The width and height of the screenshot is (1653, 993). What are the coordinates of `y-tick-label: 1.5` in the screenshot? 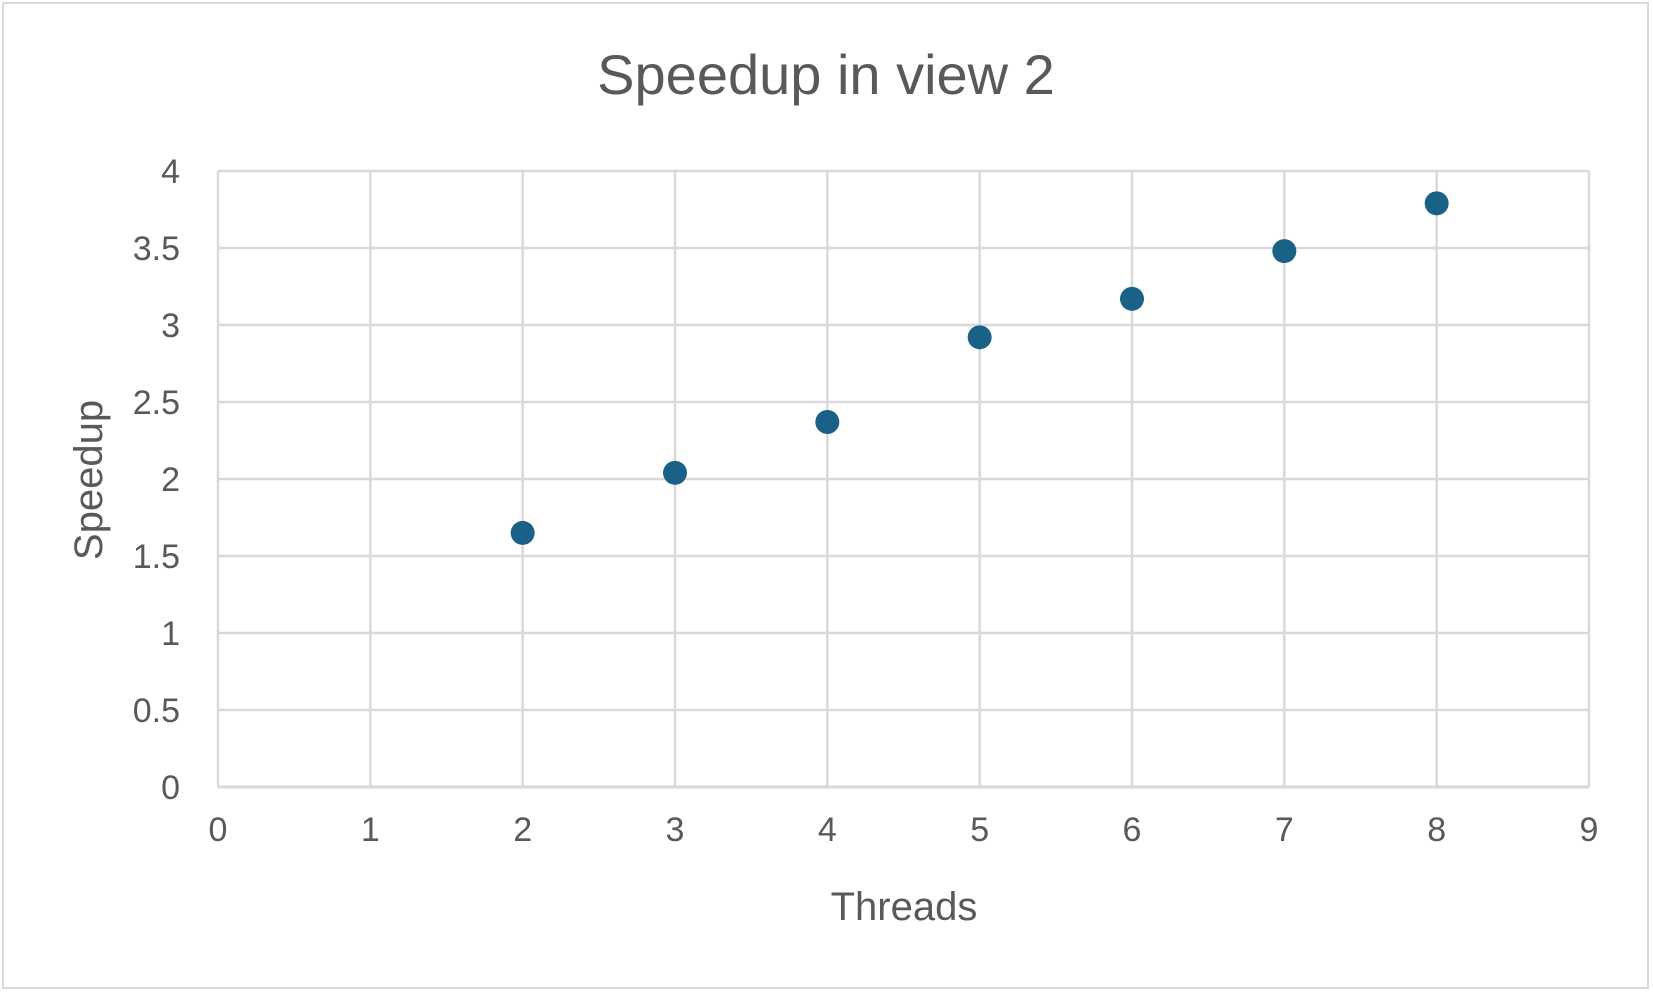 It's located at (156, 557).